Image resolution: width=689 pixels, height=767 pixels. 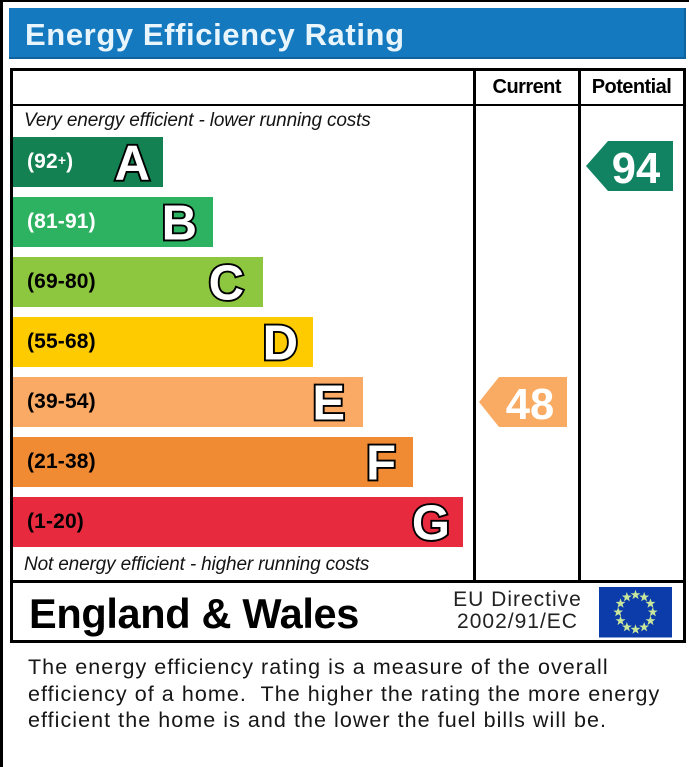 What do you see at coordinates (280, 343) in the screenshot?
I see `svg-text: D` at bounding box center [280, 343].